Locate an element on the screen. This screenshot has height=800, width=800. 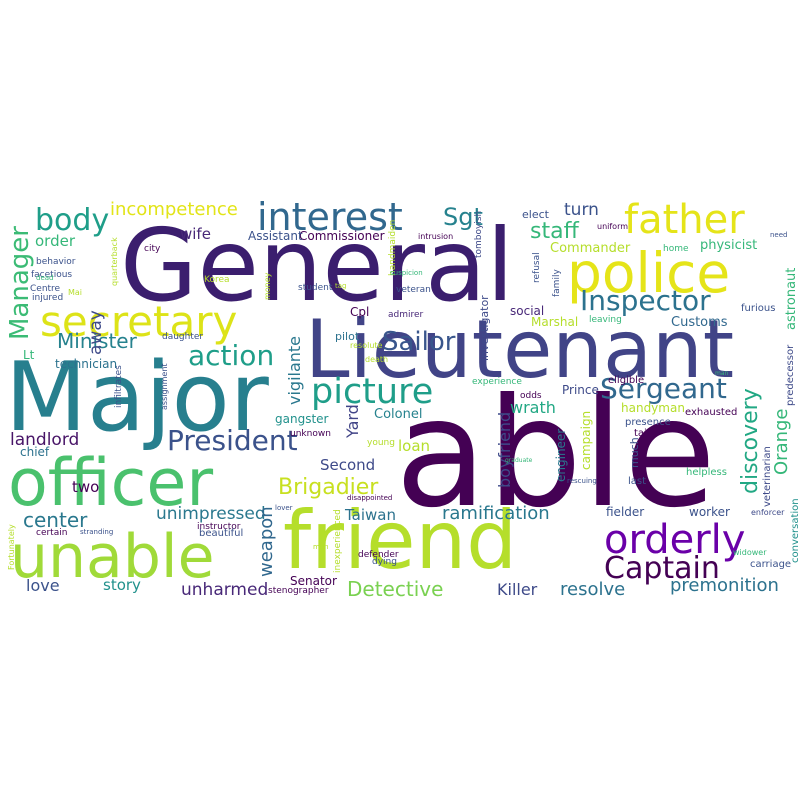
word: furious is located at coordinates (758, 308).